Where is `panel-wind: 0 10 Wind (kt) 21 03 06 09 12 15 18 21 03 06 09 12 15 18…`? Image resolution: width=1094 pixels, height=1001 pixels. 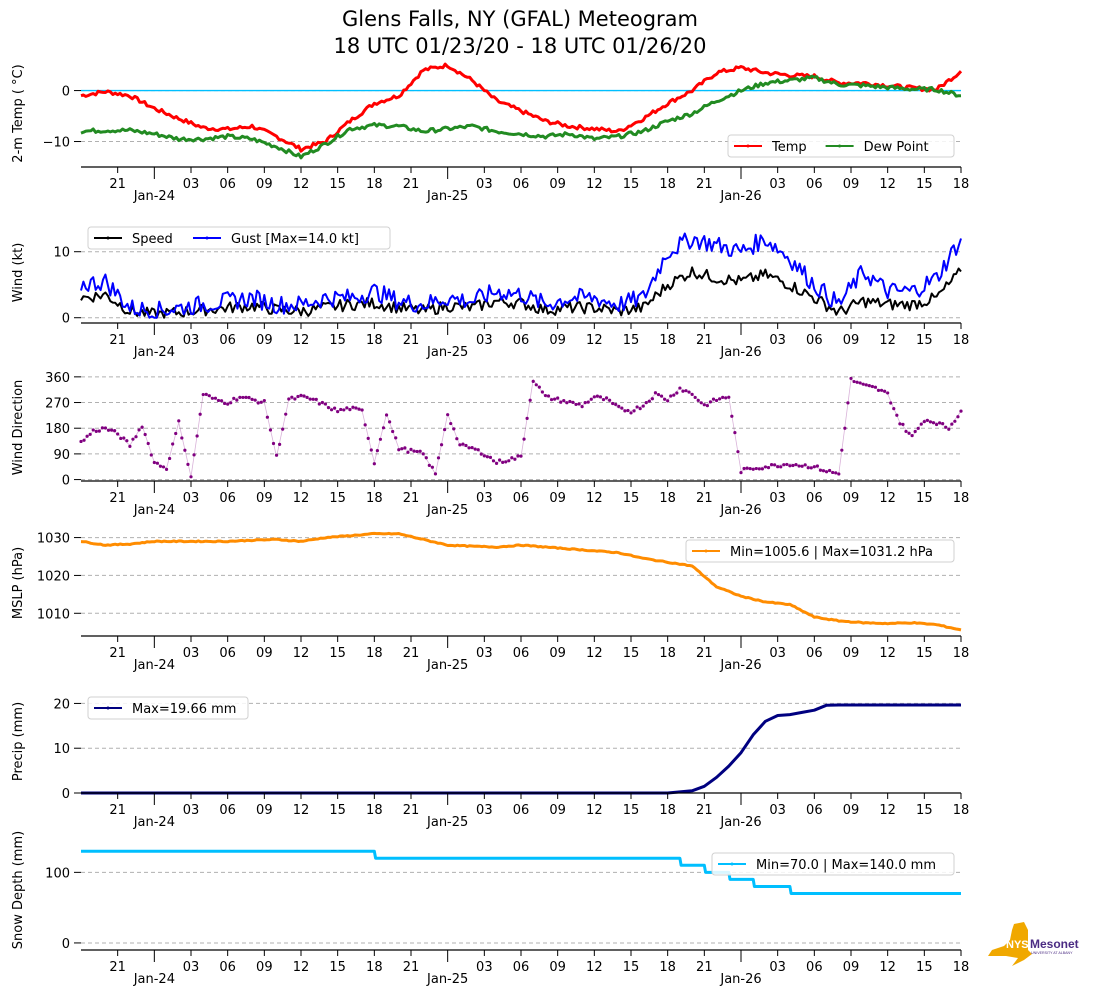
panel-wind: 0 10 Wind (kt) 21 03 06 09 12 15 18 21 03 06 09 12 15 18… is located at coordinates (490, 293).